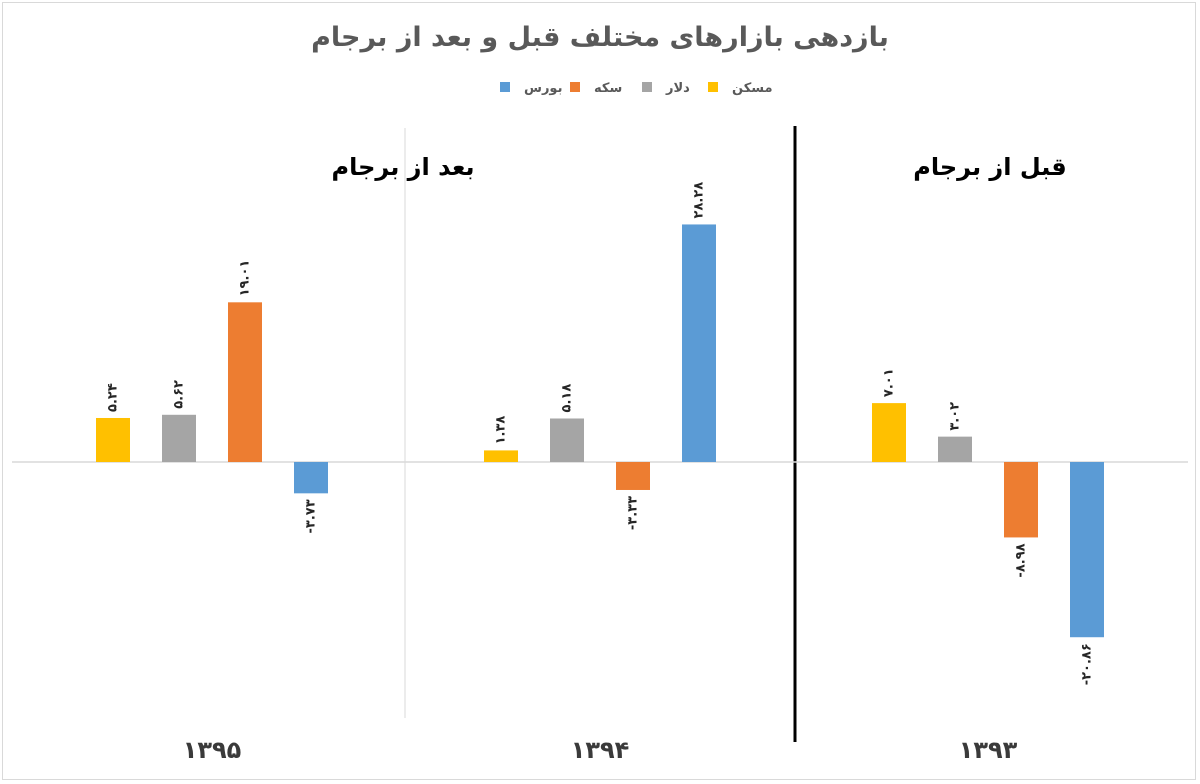 The height and width of the screenshot is (784, 1200). I want to click on chart-title: بازدهی بازارهای مختلف قبل و بعد از برجام, so click(600, 37).